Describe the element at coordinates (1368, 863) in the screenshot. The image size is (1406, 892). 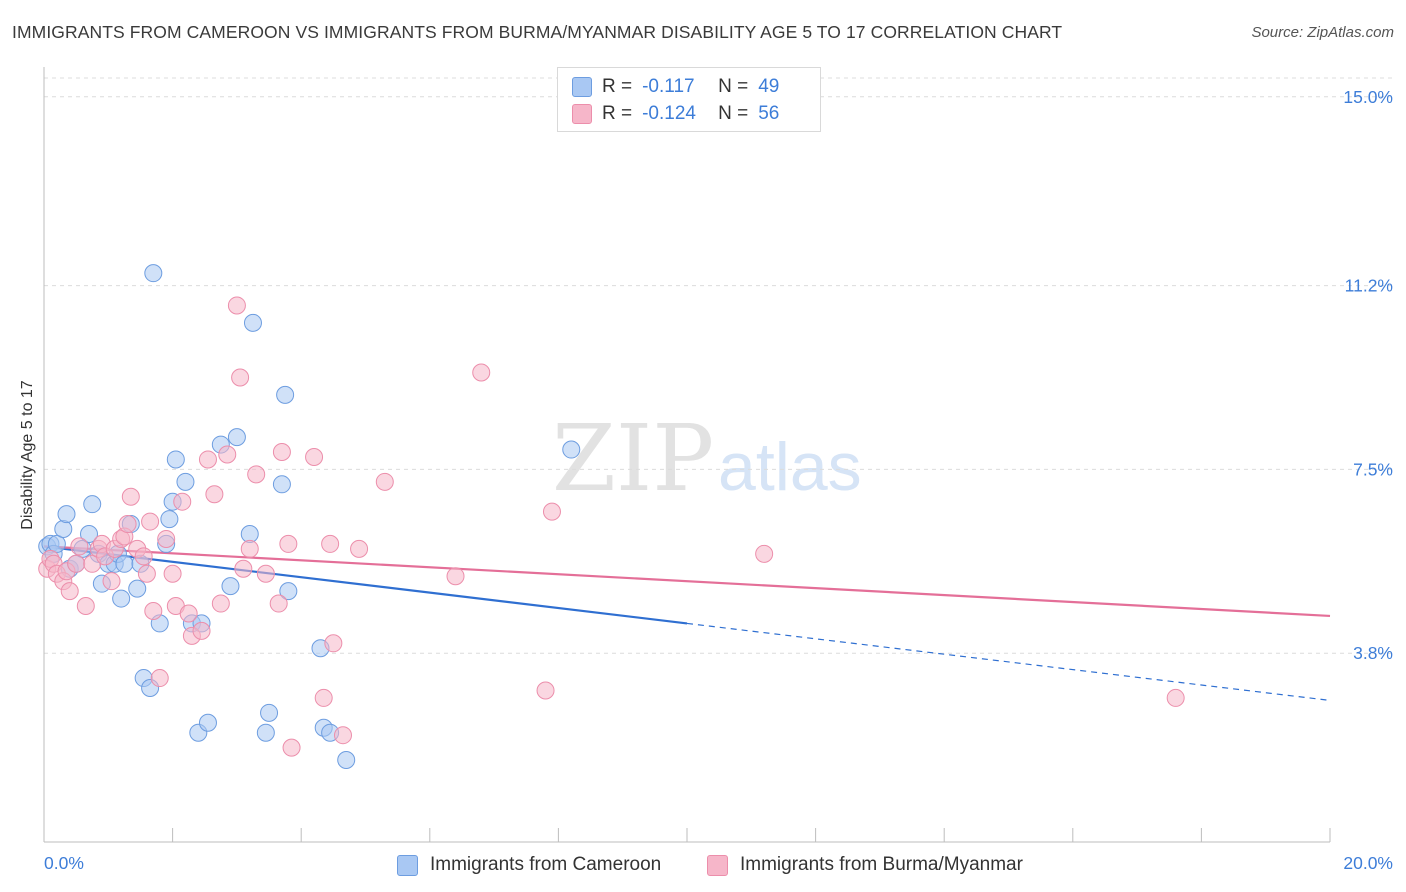
I see `x-tick-label: 20.0%` at that location.